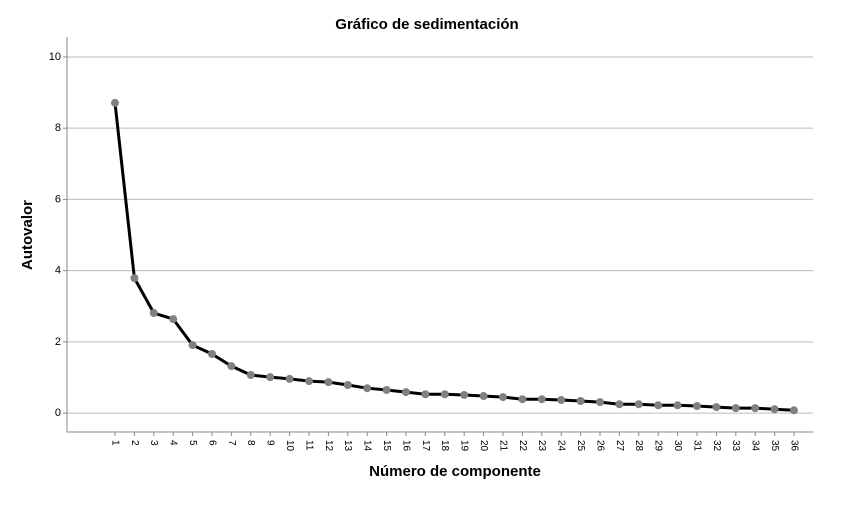 Image resolution: width=854 pixels, height=509 pixels. What do you see at coordinates (455, 471) in the screenshot?
I see `x-axis-title: Número de componente` at bounding box center [455, 471].